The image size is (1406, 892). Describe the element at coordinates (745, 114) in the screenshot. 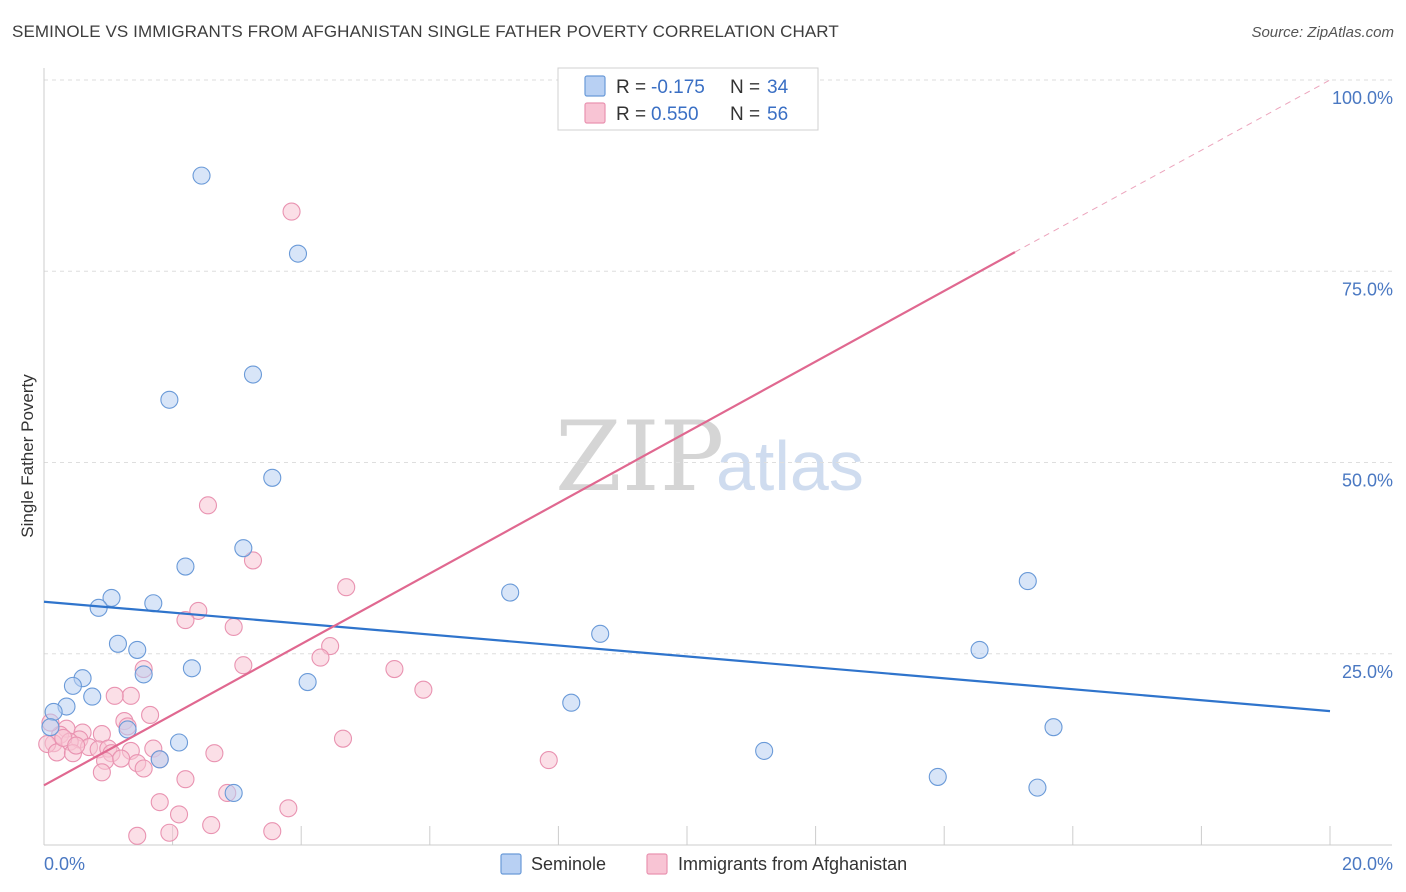

I see `legend-n-label-afghan: N =` at that location.